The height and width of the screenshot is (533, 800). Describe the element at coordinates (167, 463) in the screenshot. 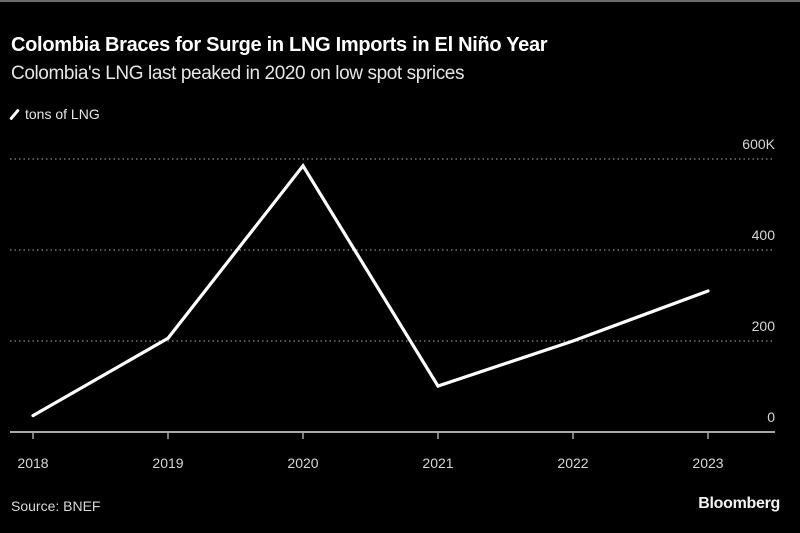

I see `x-tick-label: 2019` at that location.